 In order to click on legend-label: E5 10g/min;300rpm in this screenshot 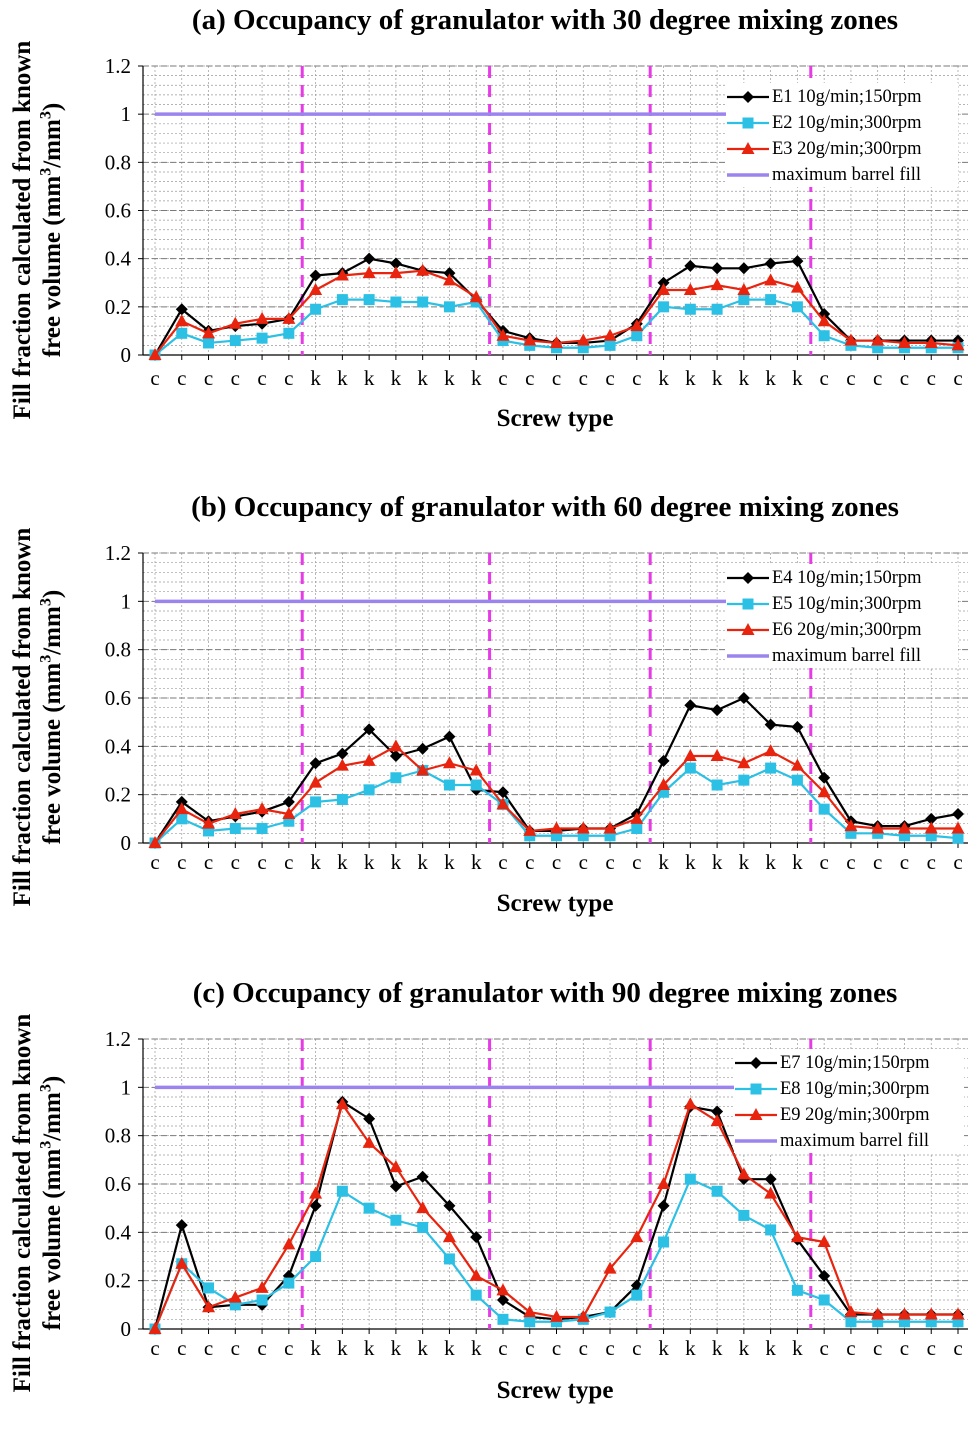, I will do `click(847, 603)`.